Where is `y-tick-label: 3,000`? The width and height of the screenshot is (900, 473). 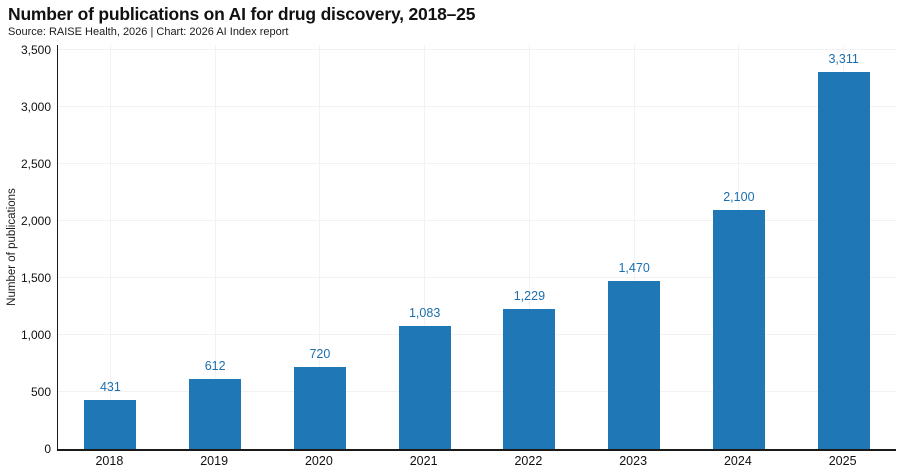 y-tick-label: 3,000 is located at coordinates (35, 107).